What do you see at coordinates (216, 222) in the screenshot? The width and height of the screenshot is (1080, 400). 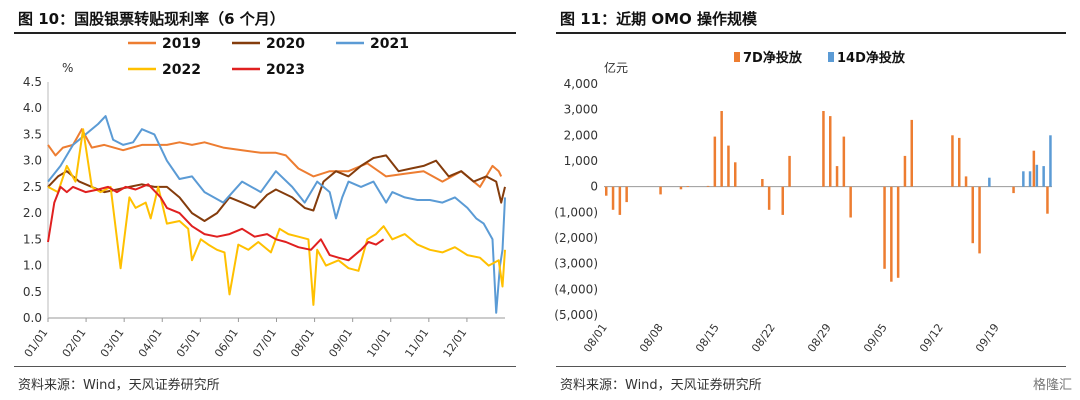 I see `series-line-2023` at bounding box center [216, 222].